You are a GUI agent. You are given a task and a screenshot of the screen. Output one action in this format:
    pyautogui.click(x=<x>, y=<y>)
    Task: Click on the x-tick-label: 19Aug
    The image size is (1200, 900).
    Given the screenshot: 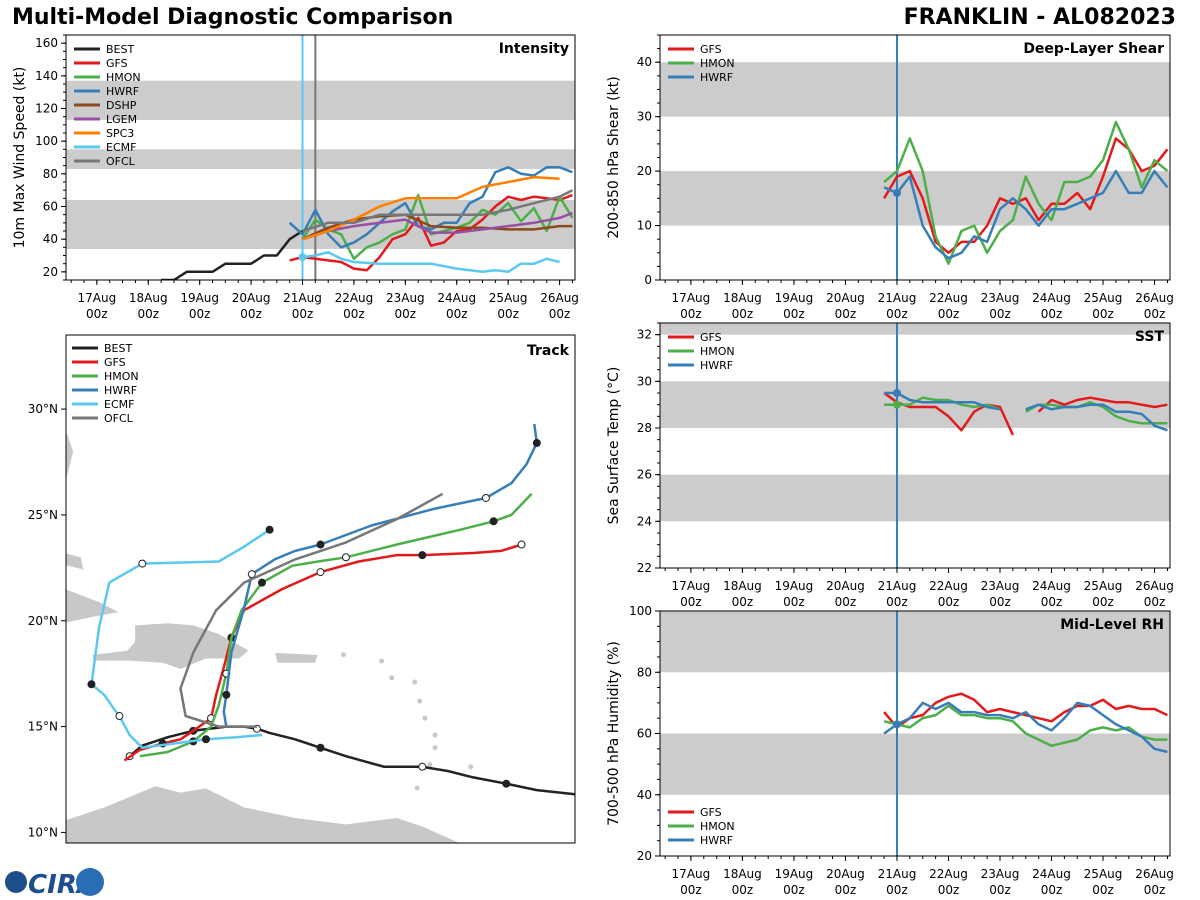 What is the action you would take?
    pyautogui.click(x=794, y=586)
    